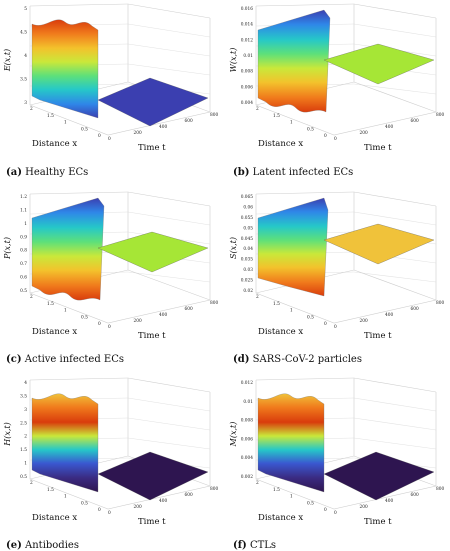 The image size is (450, 551). Describe the element at coordinates (248, 228) in the screenshot. I see `z-tick-label: 0.05` at that location.